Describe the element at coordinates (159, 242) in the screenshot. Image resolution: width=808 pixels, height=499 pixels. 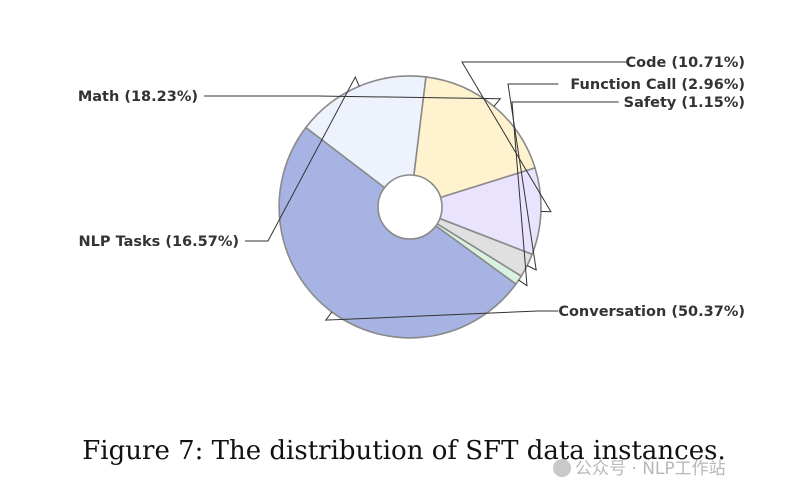
I see `slice-label: NLP Tasks (16.57%)` at that location.